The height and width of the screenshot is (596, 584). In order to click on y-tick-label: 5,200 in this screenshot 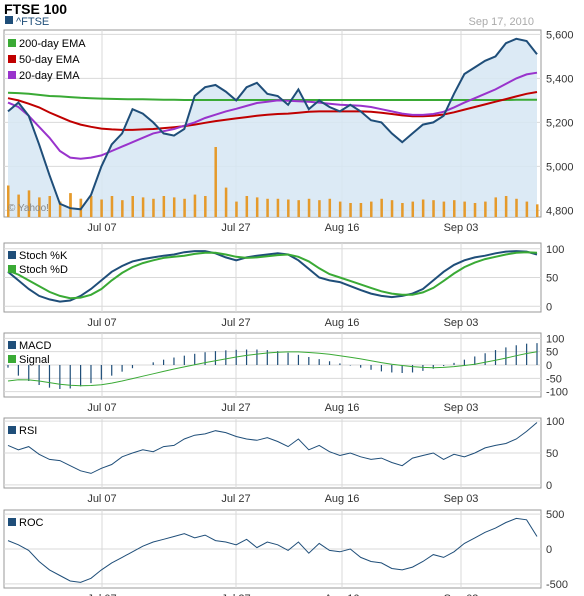, I will do `click(560, 123)`.